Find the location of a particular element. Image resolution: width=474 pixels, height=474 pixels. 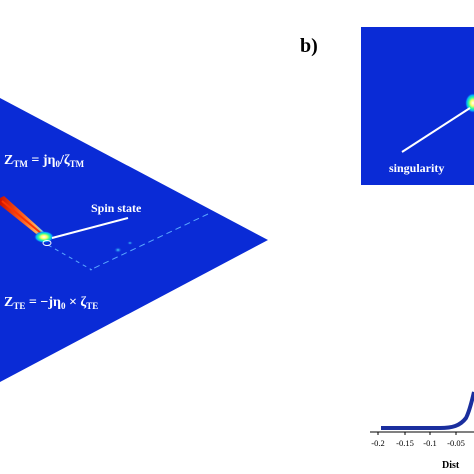

spin-state-hotspot is located at coordinates (44, 237).